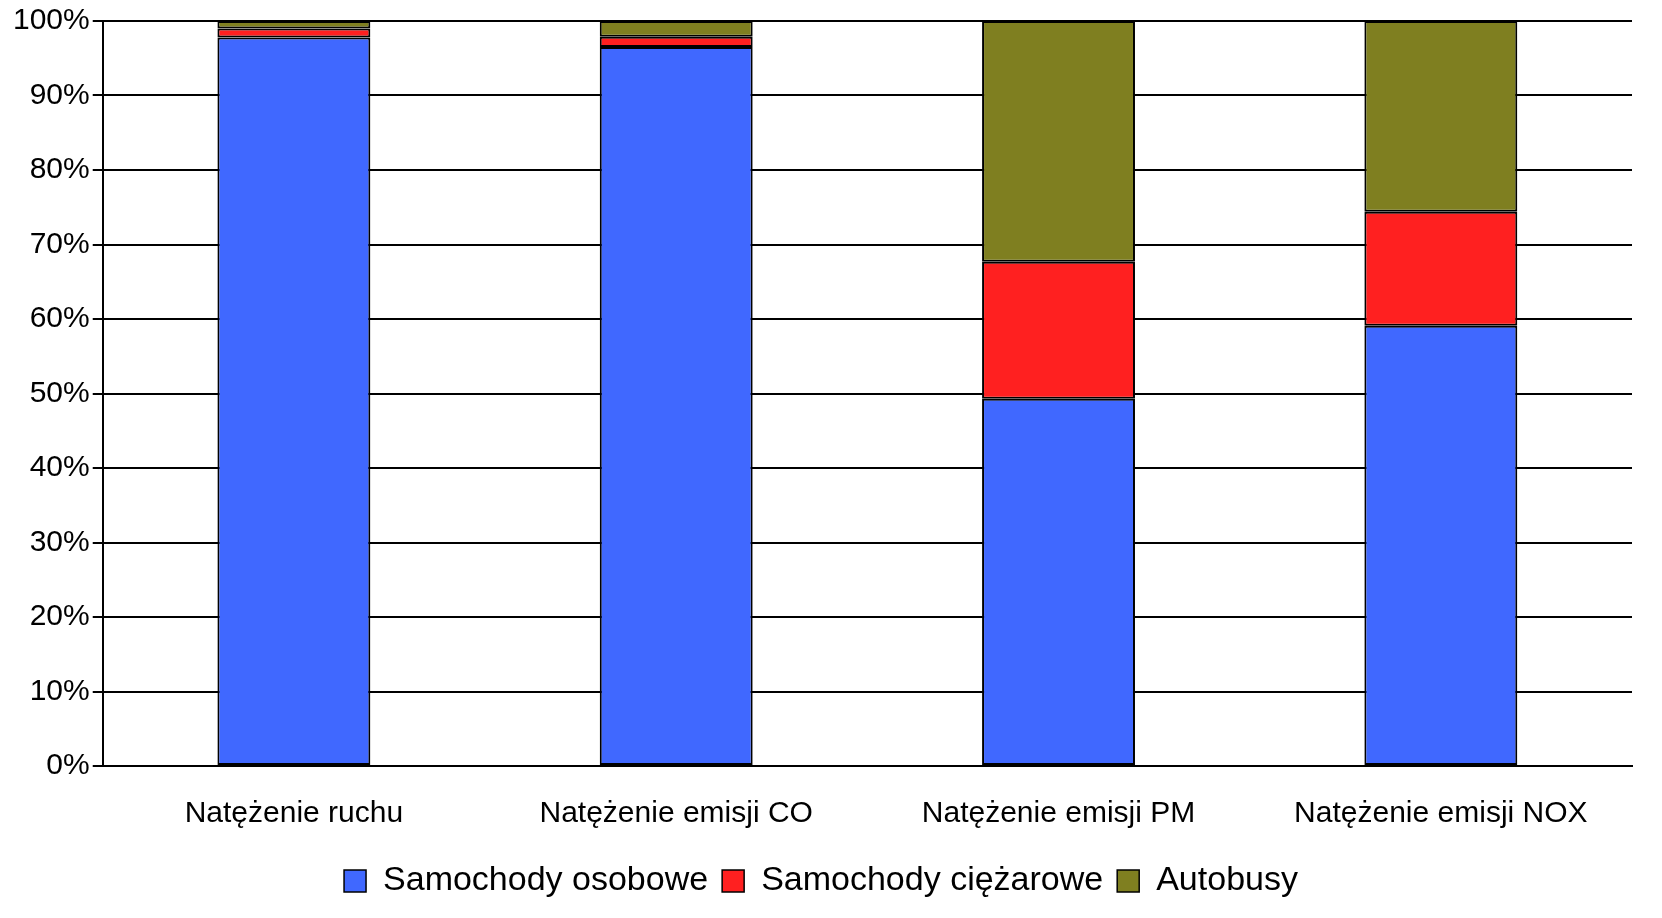 Image resolution: width=1662 pixels, height=918 pixels. I want to click on y-tick-label: 40%, so click(59, 466).